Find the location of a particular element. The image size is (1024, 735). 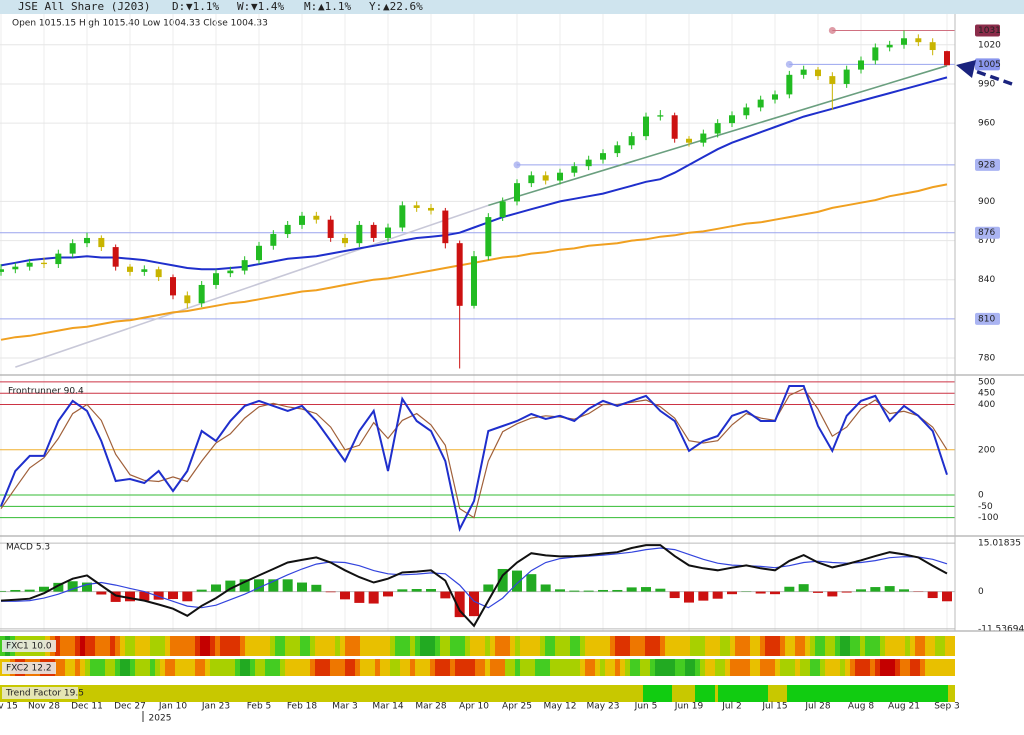

y-tick-label: 0 is located at coordinates (981, 592).